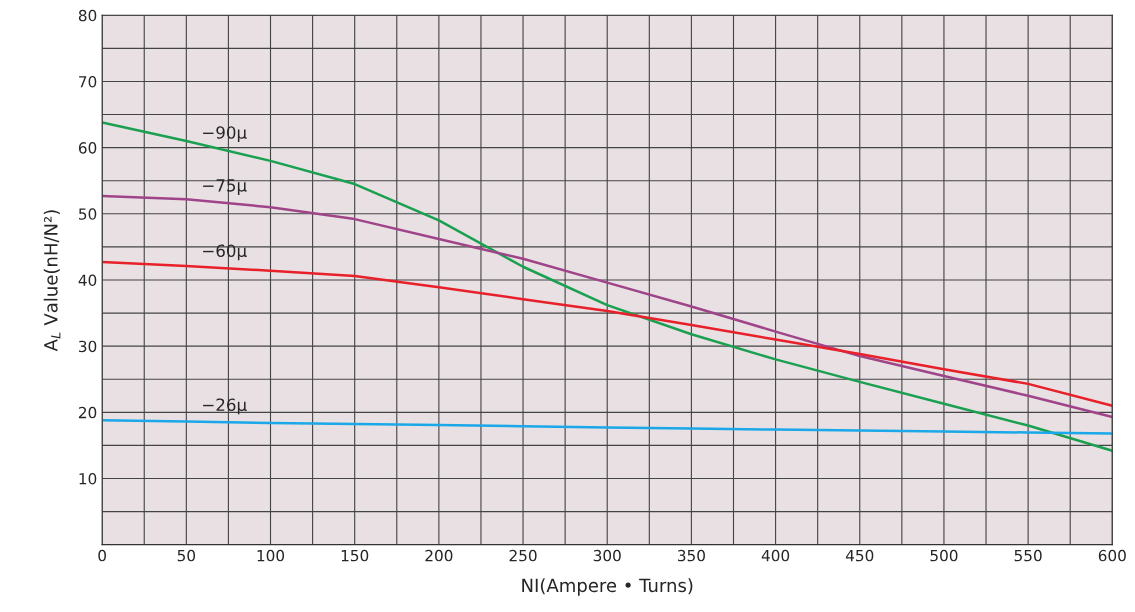 Image resolution: width=1135 pixels, height=612 pixels. What do you see at coordinates (88, 214) in the screenshot?
I see `y-tick-label: 50` at bounding box center [88, 214].